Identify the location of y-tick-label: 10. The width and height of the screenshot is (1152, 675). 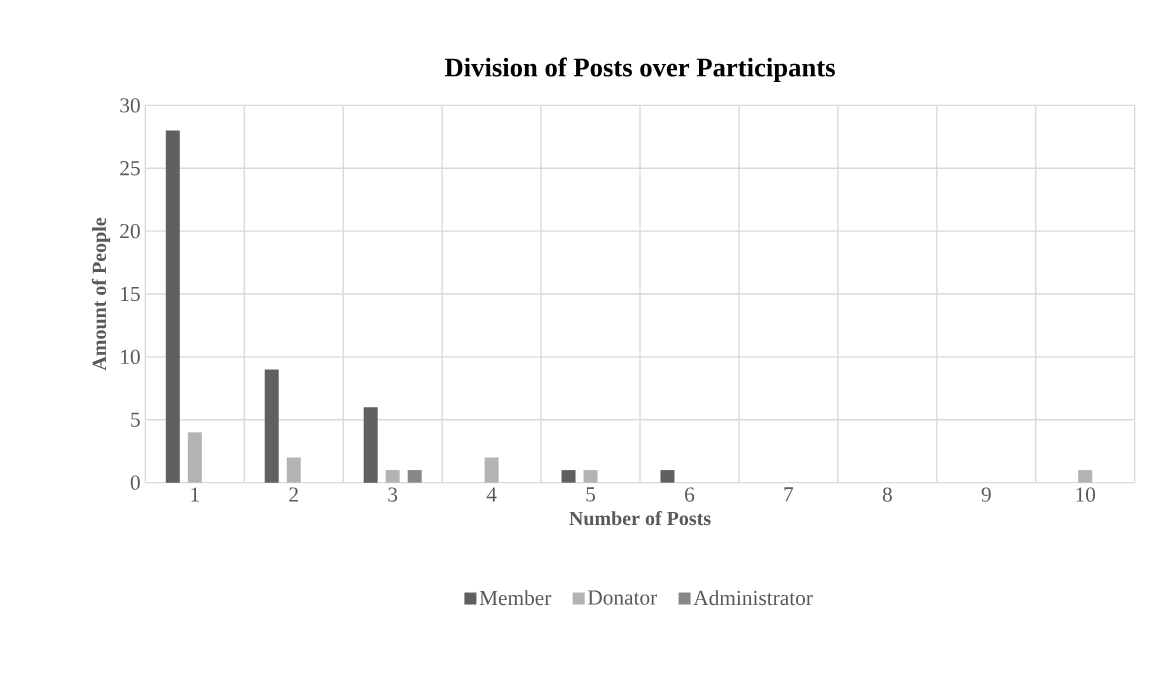
(130, 357).